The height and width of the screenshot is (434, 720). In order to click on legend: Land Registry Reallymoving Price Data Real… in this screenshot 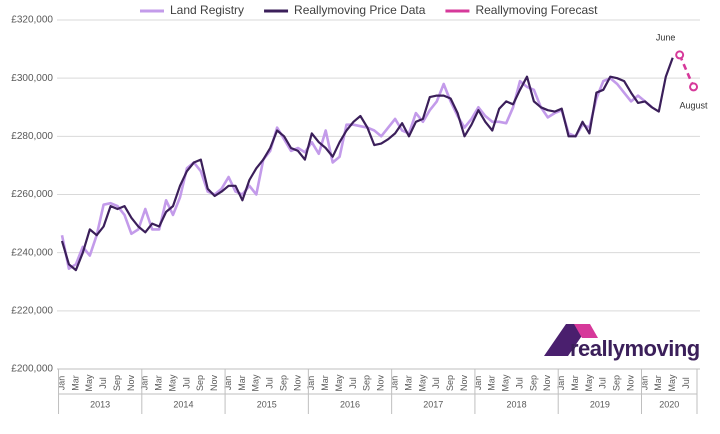, I will do `click(369, 10)`.